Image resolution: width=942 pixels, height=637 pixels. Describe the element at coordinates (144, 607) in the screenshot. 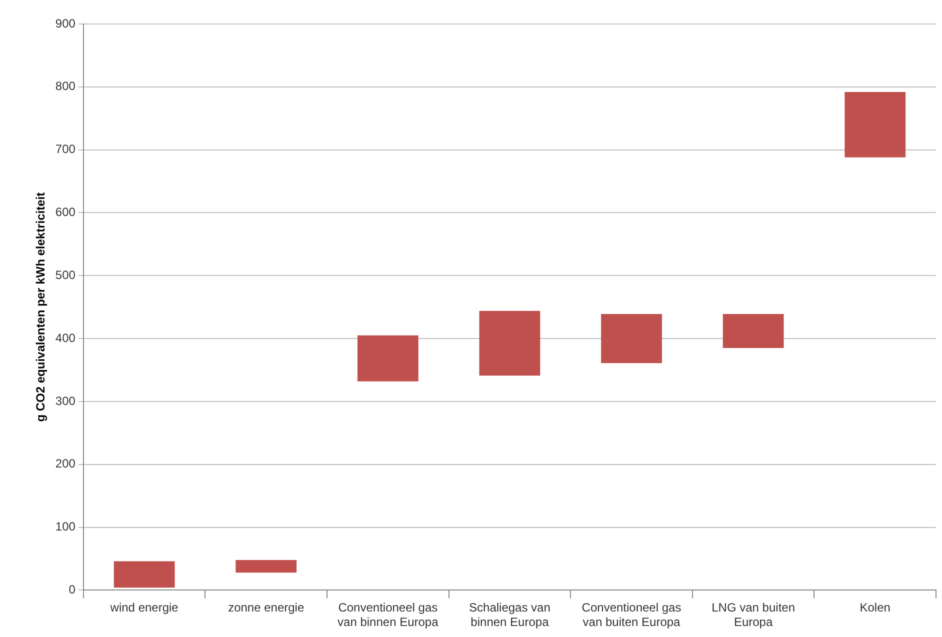

I see `x-tick-label: wind energie` at that location.